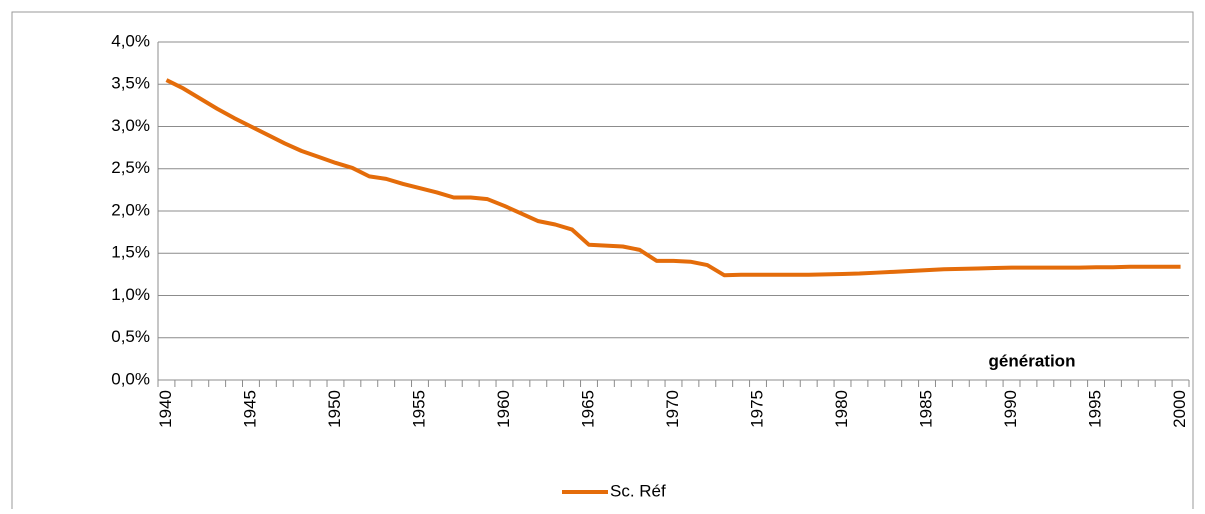  What do you see at coordinates (130, 40) in the screenshot?
I see `y-tick-label: 4,0%` at bounding box center [130, 40].